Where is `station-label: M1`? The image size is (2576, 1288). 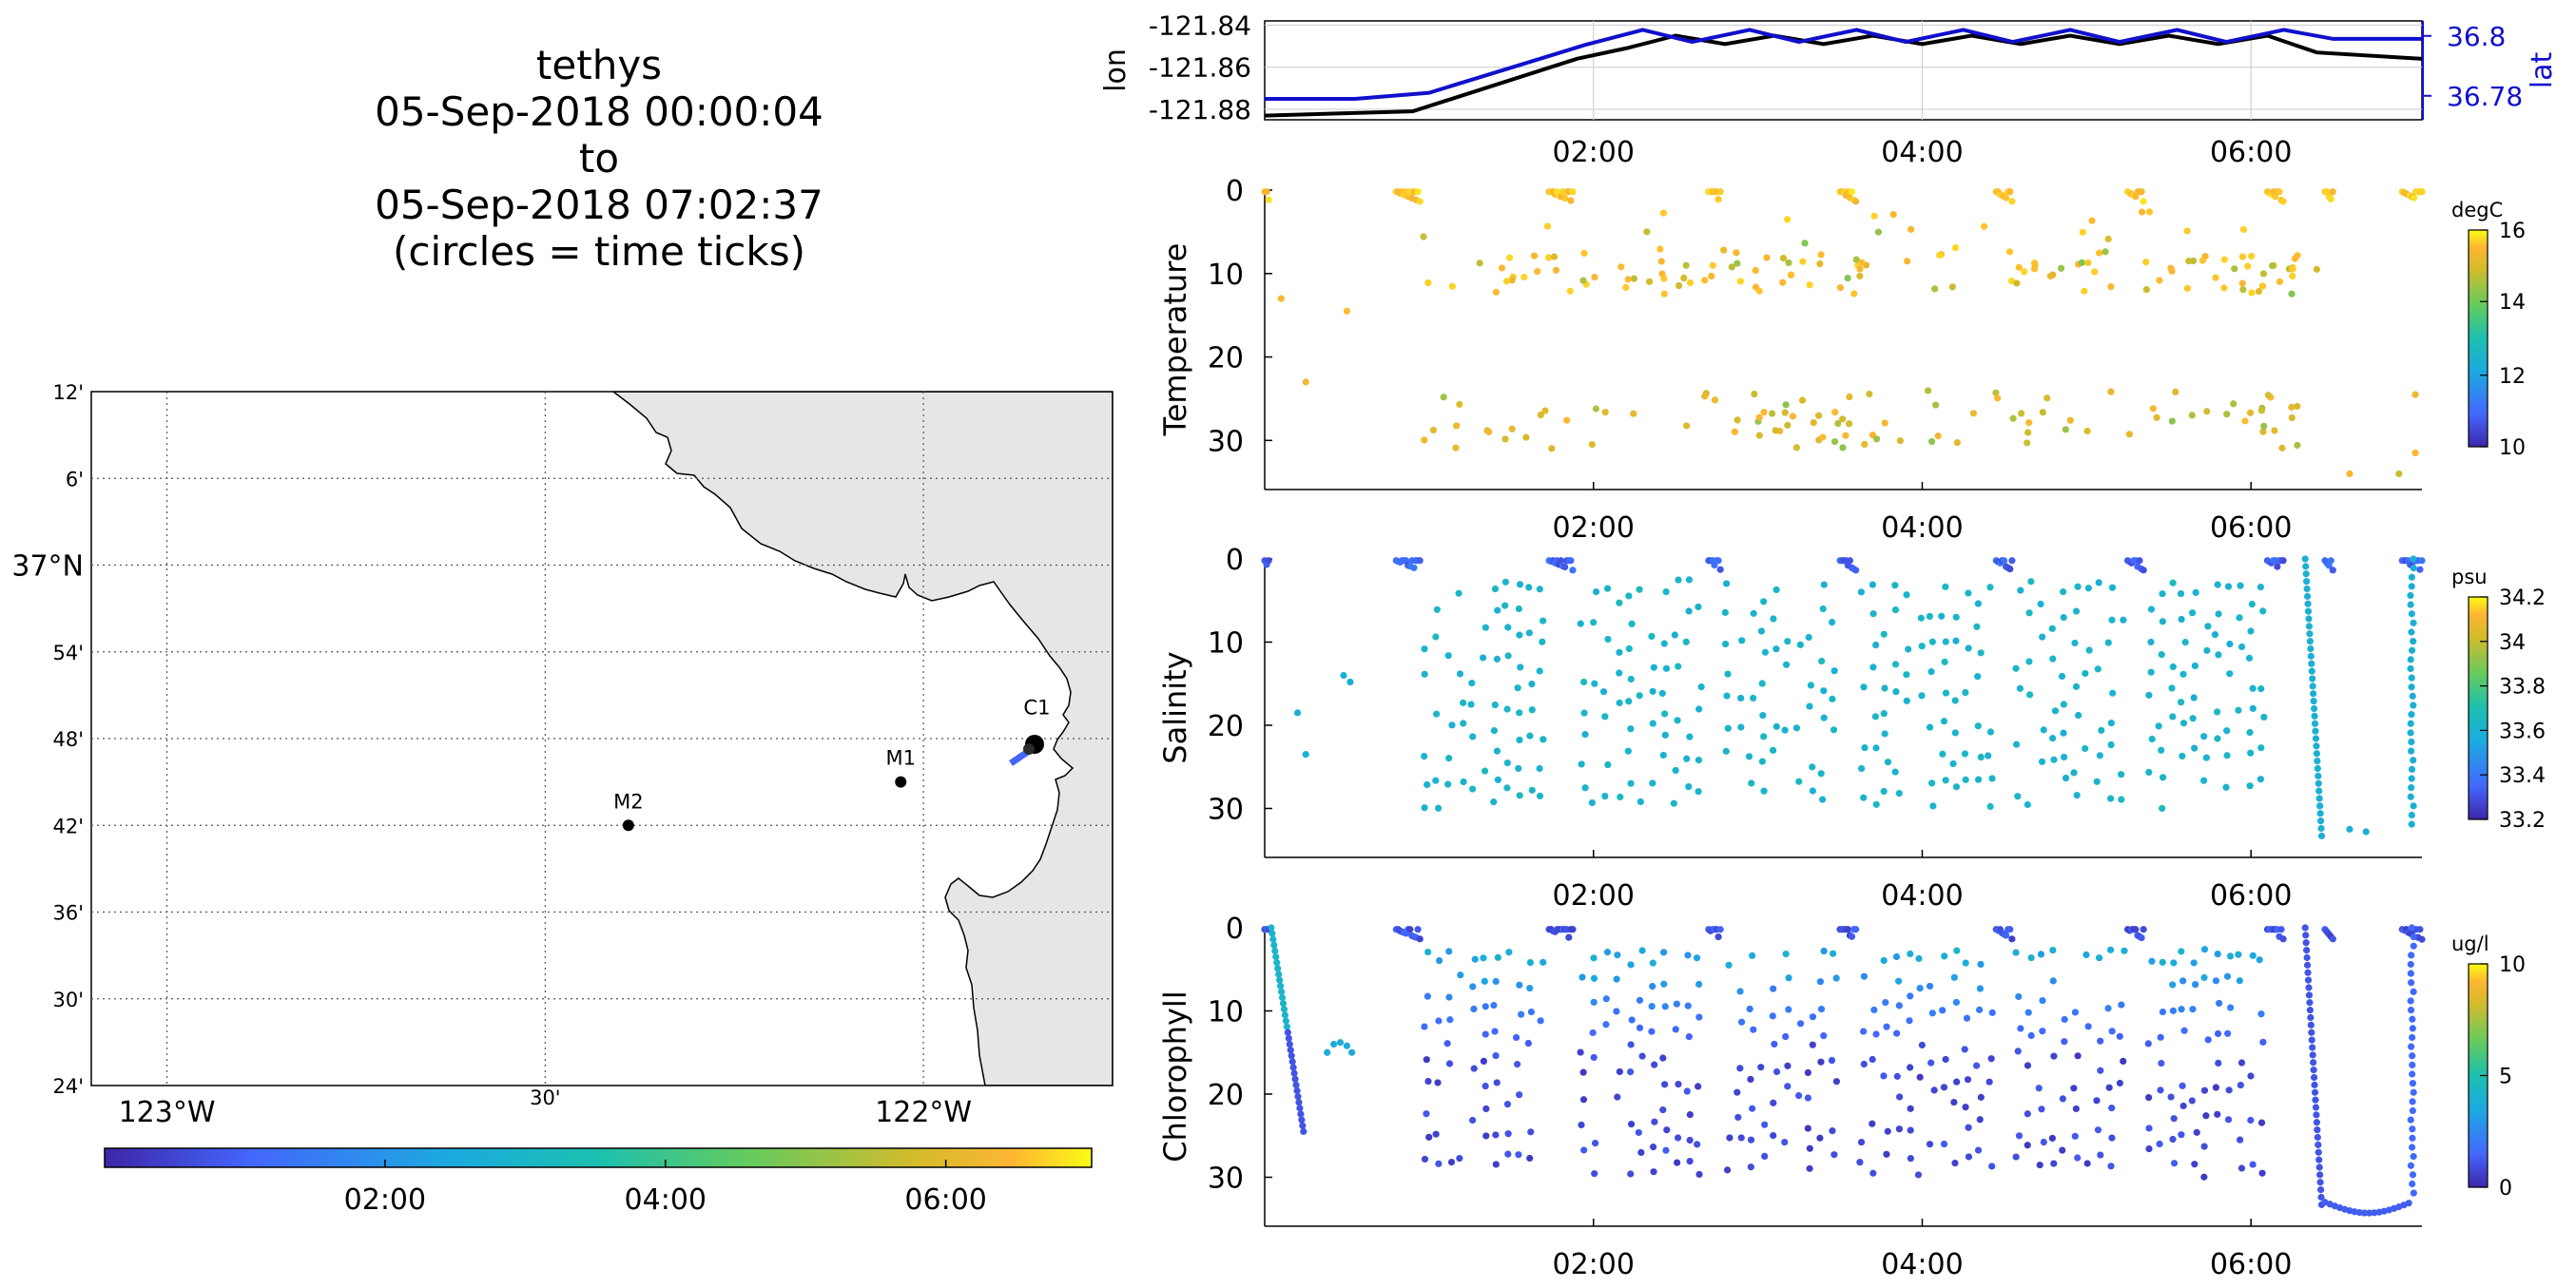 station-label: M1 is located at coordinates (901, 758).